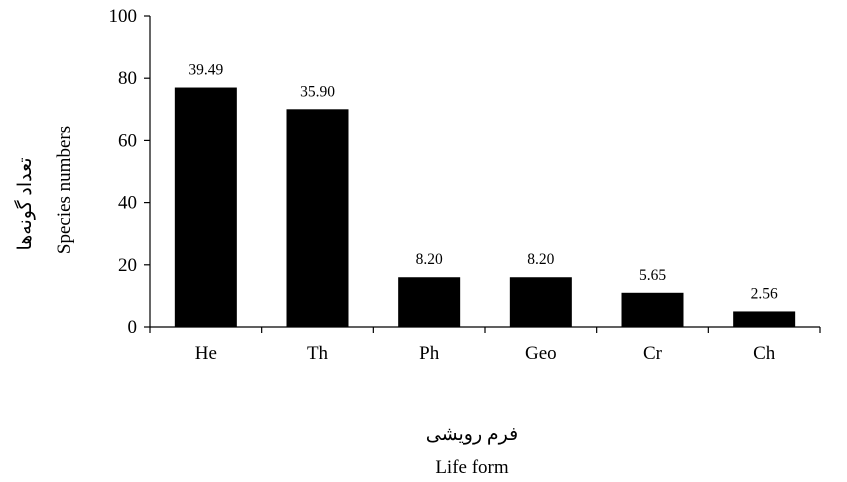 The width and height of the screenshot is (847, 482). I want to click on data-label-geo: 8.20, so click(540, 259).